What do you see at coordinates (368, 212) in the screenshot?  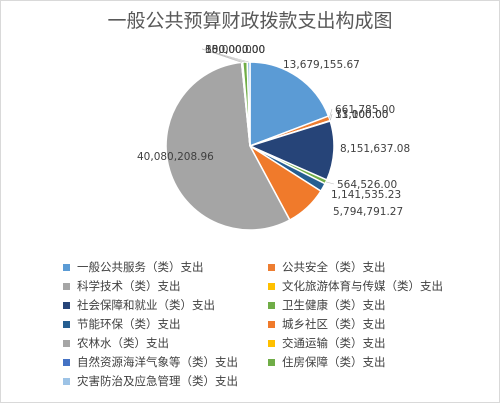 I see `data-label: 5,794,791.27` at bounding box center [368, 212].